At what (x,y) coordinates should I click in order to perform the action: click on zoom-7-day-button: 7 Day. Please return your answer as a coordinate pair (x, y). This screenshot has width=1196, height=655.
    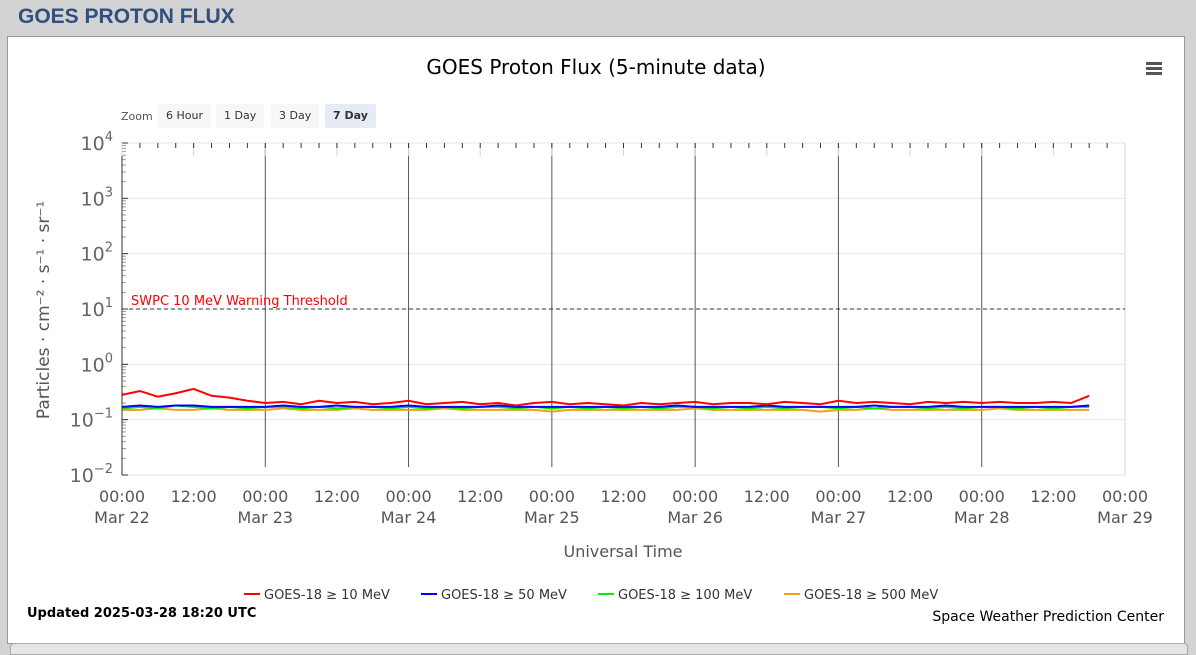
    Looking at the image, I should click on (350, 116).